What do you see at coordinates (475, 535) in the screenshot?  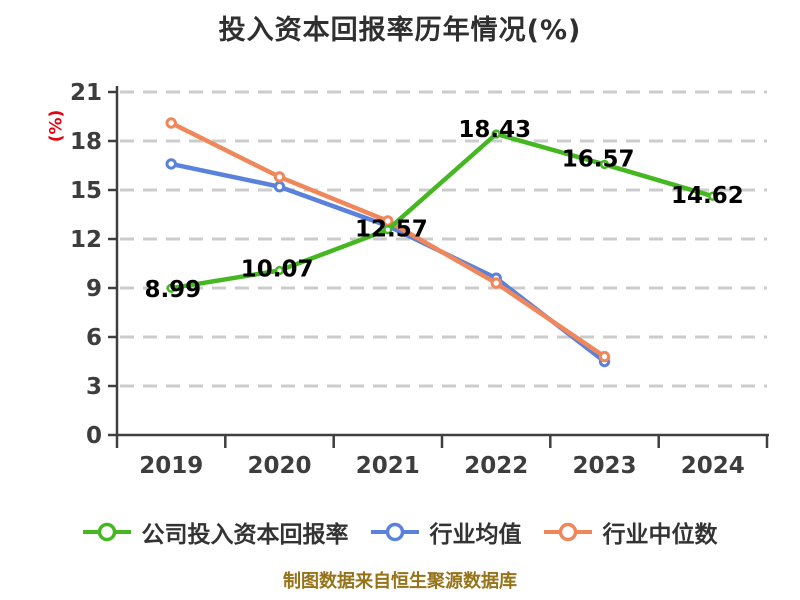 I see `legend-label: 行业均值` at bounding box center [475, 535].